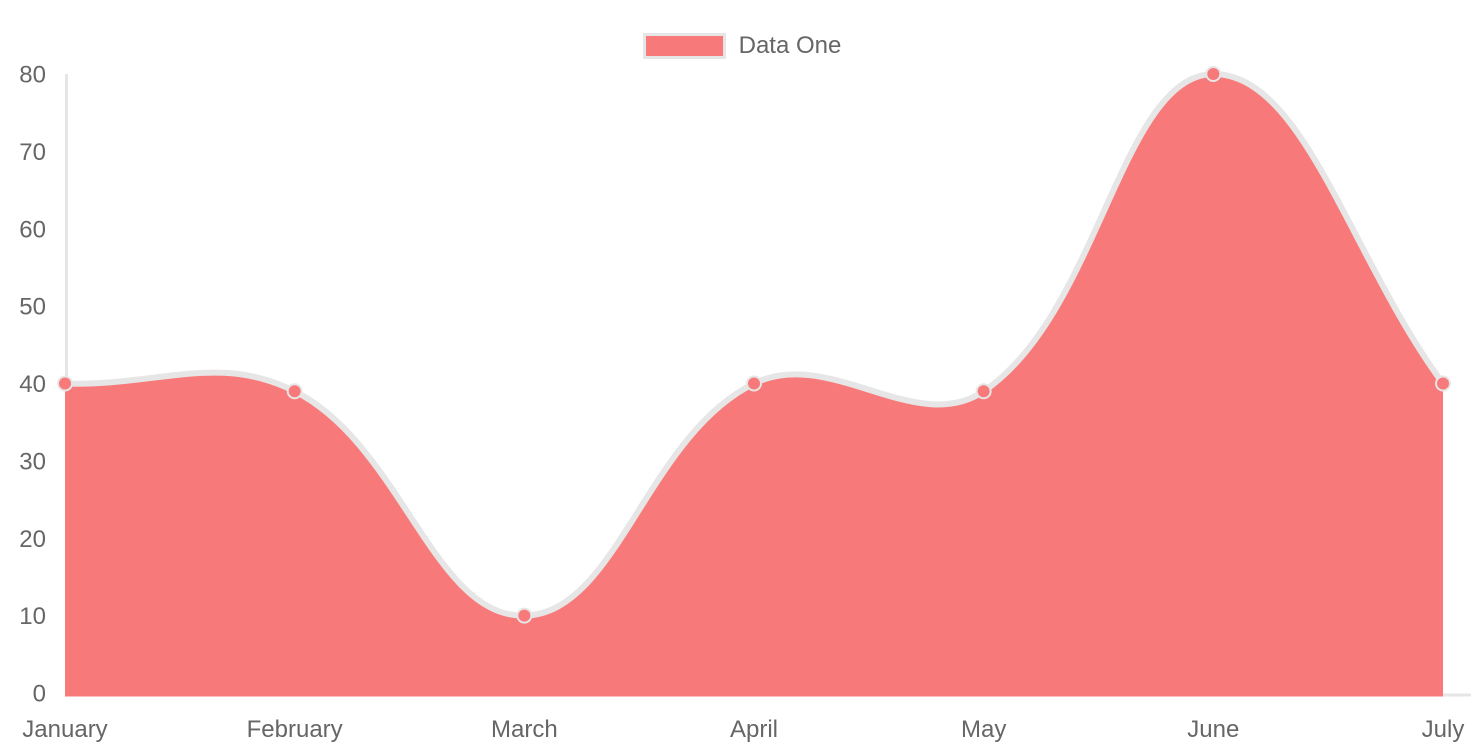  What do you see at coordinates (294, 391) in the screenshot?
I see `data-point-february` at bounding box center [294, 391].